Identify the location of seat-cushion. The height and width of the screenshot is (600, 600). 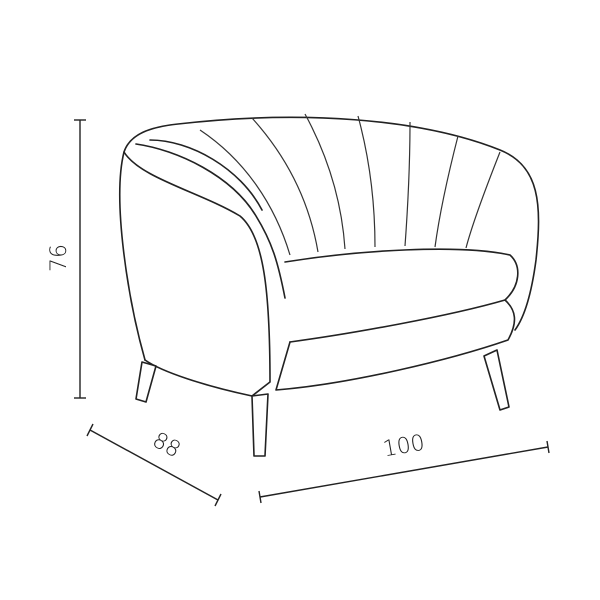
(401, 295).